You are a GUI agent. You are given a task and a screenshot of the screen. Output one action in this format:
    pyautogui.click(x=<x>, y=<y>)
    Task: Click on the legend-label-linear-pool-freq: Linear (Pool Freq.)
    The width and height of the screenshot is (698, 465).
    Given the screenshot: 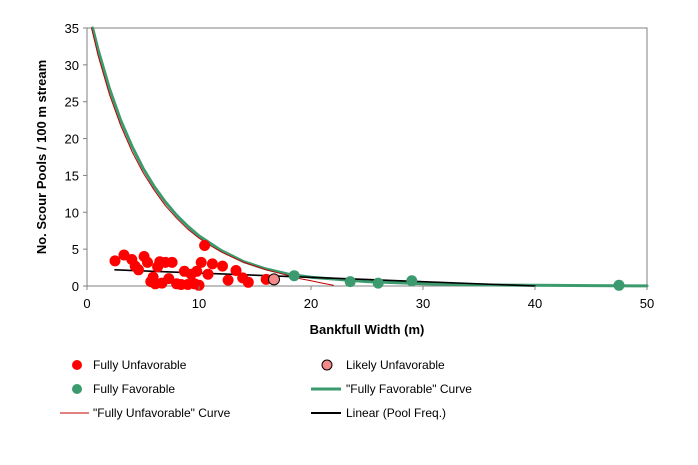 What is the action you would take?
    pyautogui.click(x=396, y=413)
    